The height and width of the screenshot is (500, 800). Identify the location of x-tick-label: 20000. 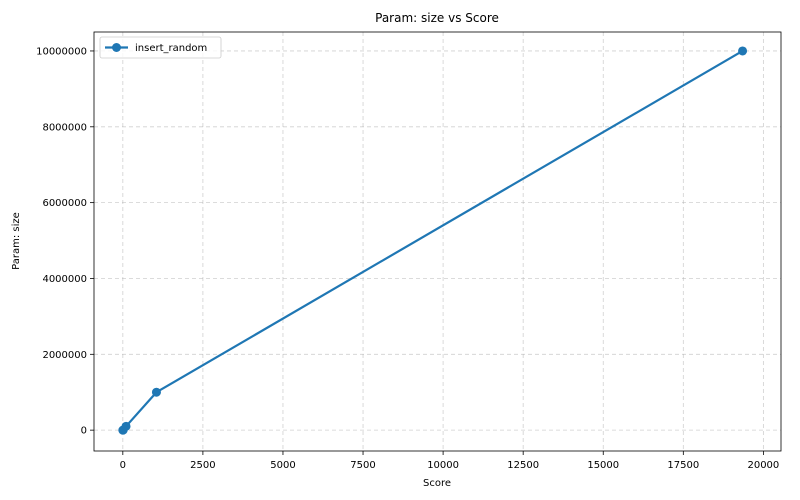
(763, 465).